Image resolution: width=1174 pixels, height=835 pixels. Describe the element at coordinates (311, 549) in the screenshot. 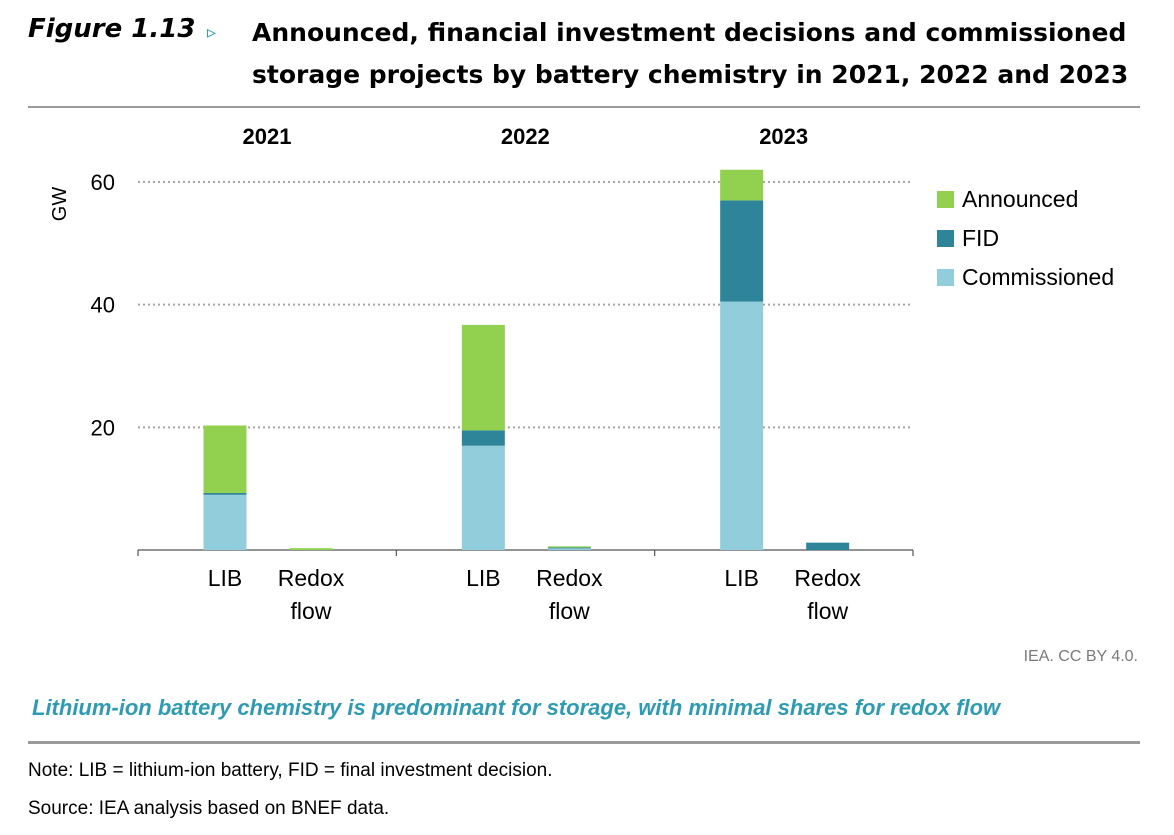

I see `bar-2021-redox-flow-announced` at that location.